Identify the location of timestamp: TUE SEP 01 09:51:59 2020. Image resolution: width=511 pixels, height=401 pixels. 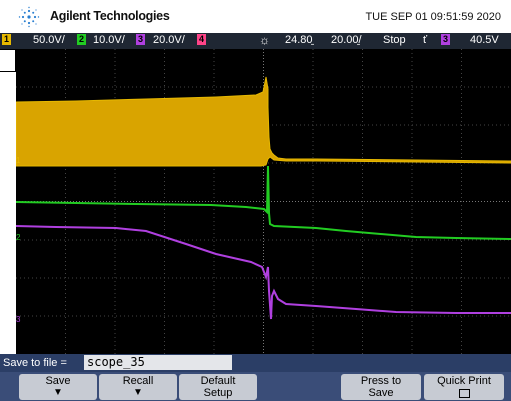
(433, 17).